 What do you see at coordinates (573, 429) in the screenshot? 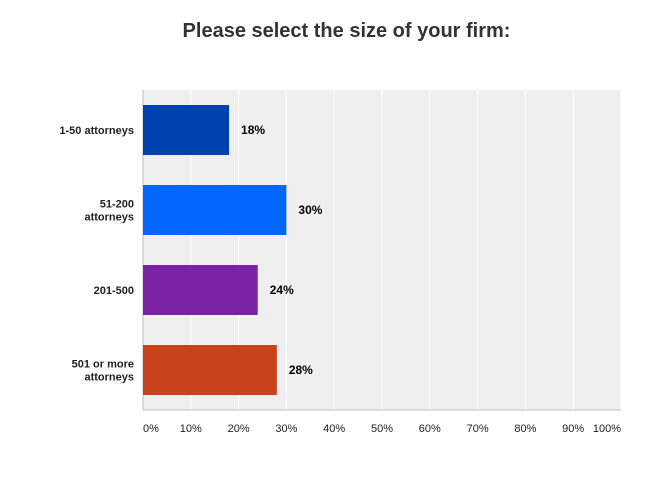
I see `x-tick-label: 90%` at bounding box center [573, 429].